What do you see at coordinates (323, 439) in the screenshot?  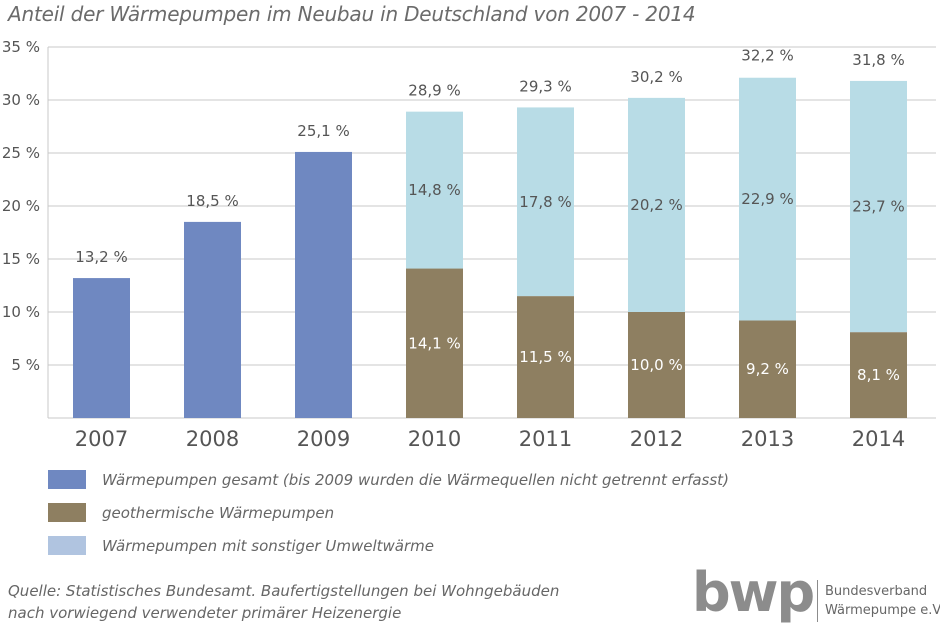 I see `x-tick-label: 2009` at bounding box center [323, 439].